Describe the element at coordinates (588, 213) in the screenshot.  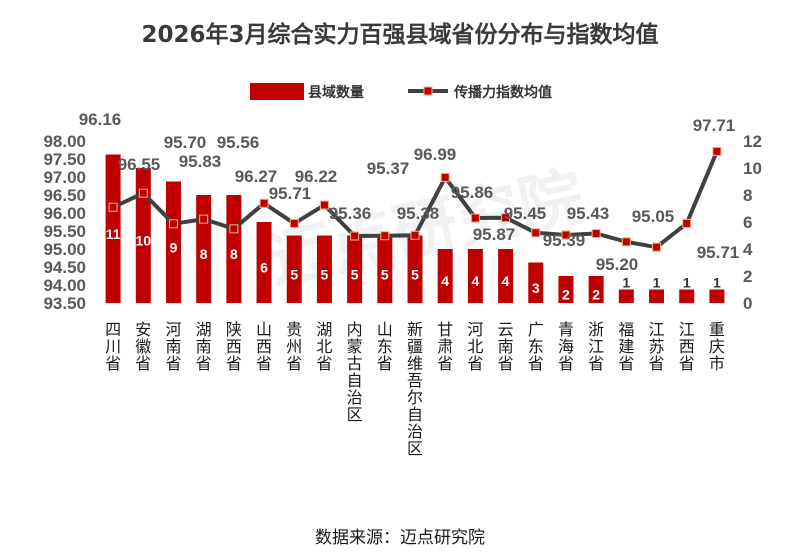
I see `line-value-label: 95.43` at that location.